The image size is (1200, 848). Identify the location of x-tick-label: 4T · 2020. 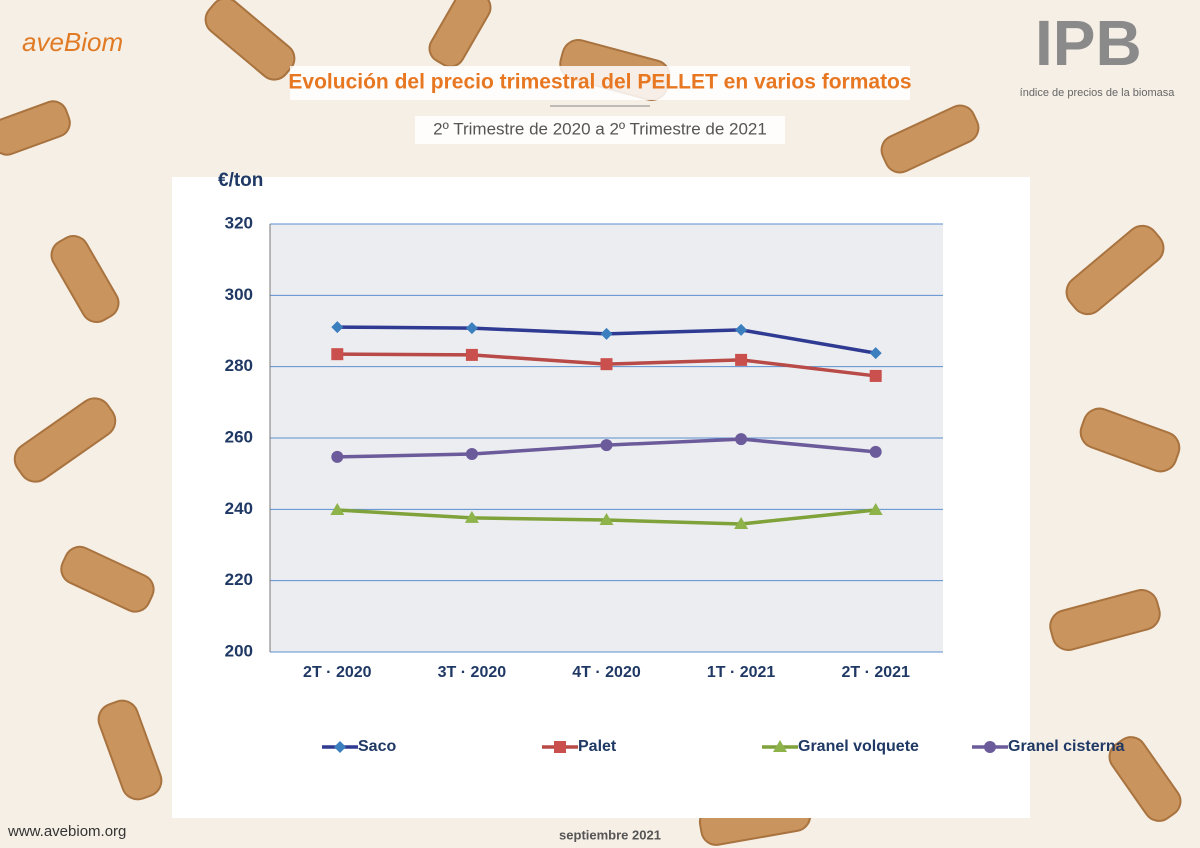
(606, 672).